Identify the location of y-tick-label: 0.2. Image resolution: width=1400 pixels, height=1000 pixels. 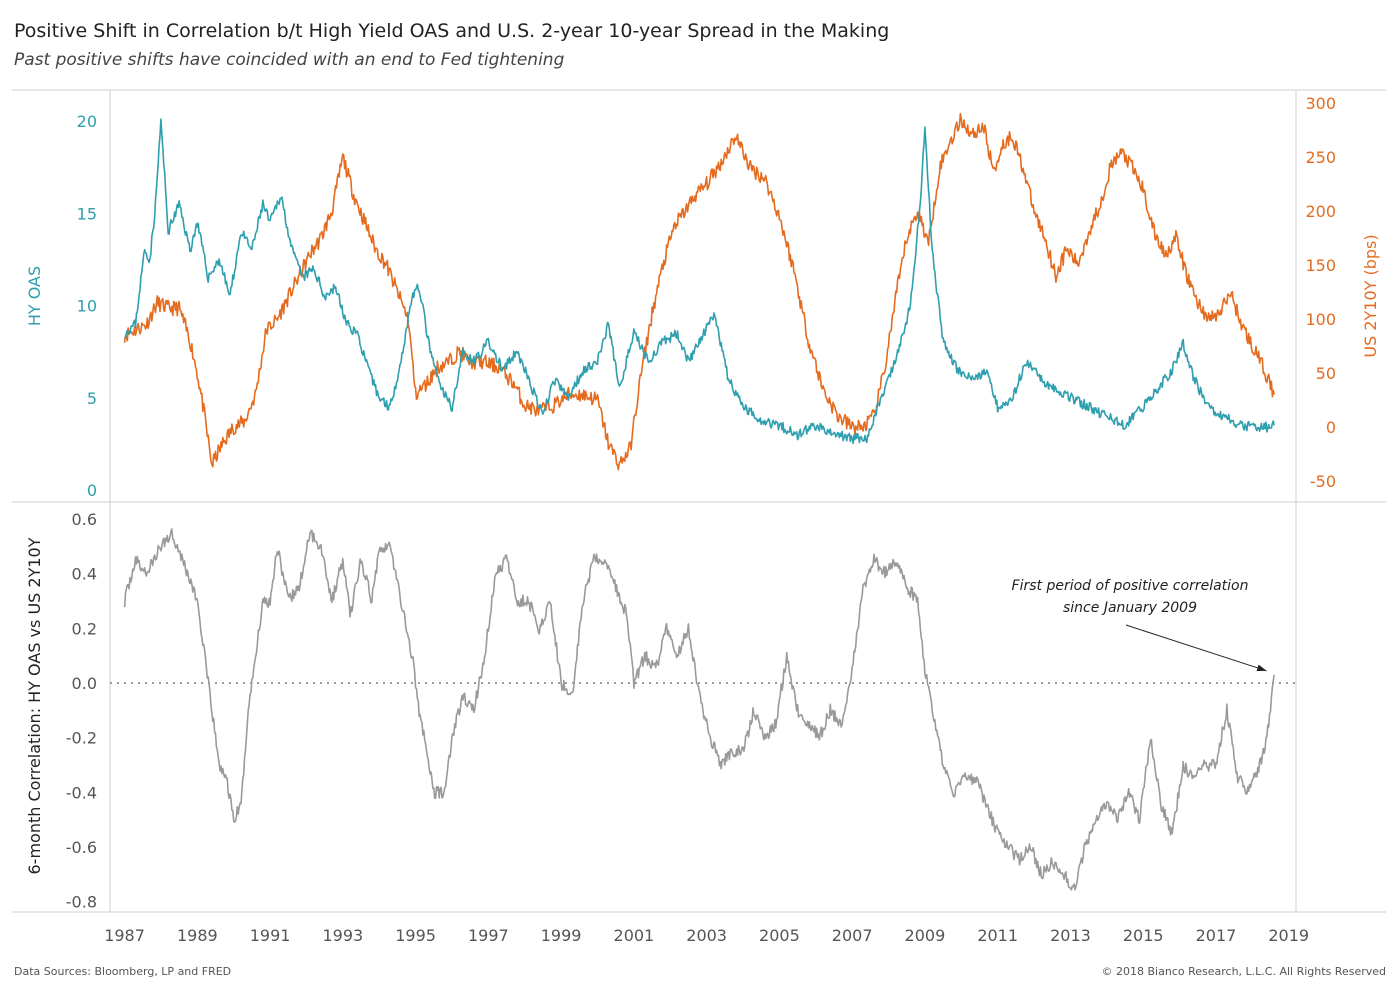
(84, 628).